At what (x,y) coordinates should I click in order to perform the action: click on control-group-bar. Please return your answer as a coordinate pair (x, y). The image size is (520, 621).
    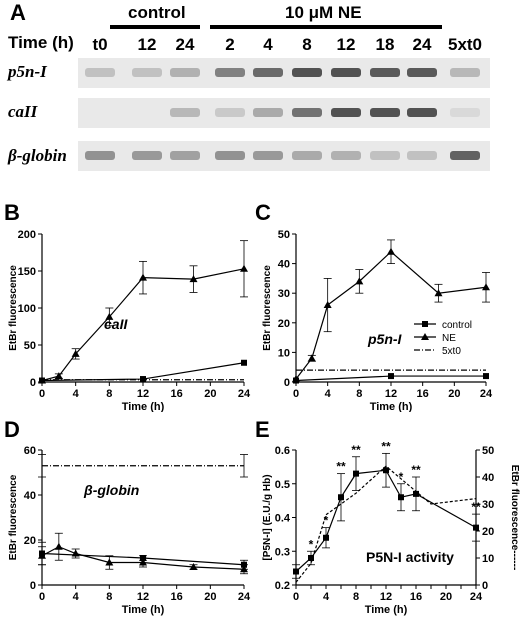
    Looking at the image, I should click on (155, 27).